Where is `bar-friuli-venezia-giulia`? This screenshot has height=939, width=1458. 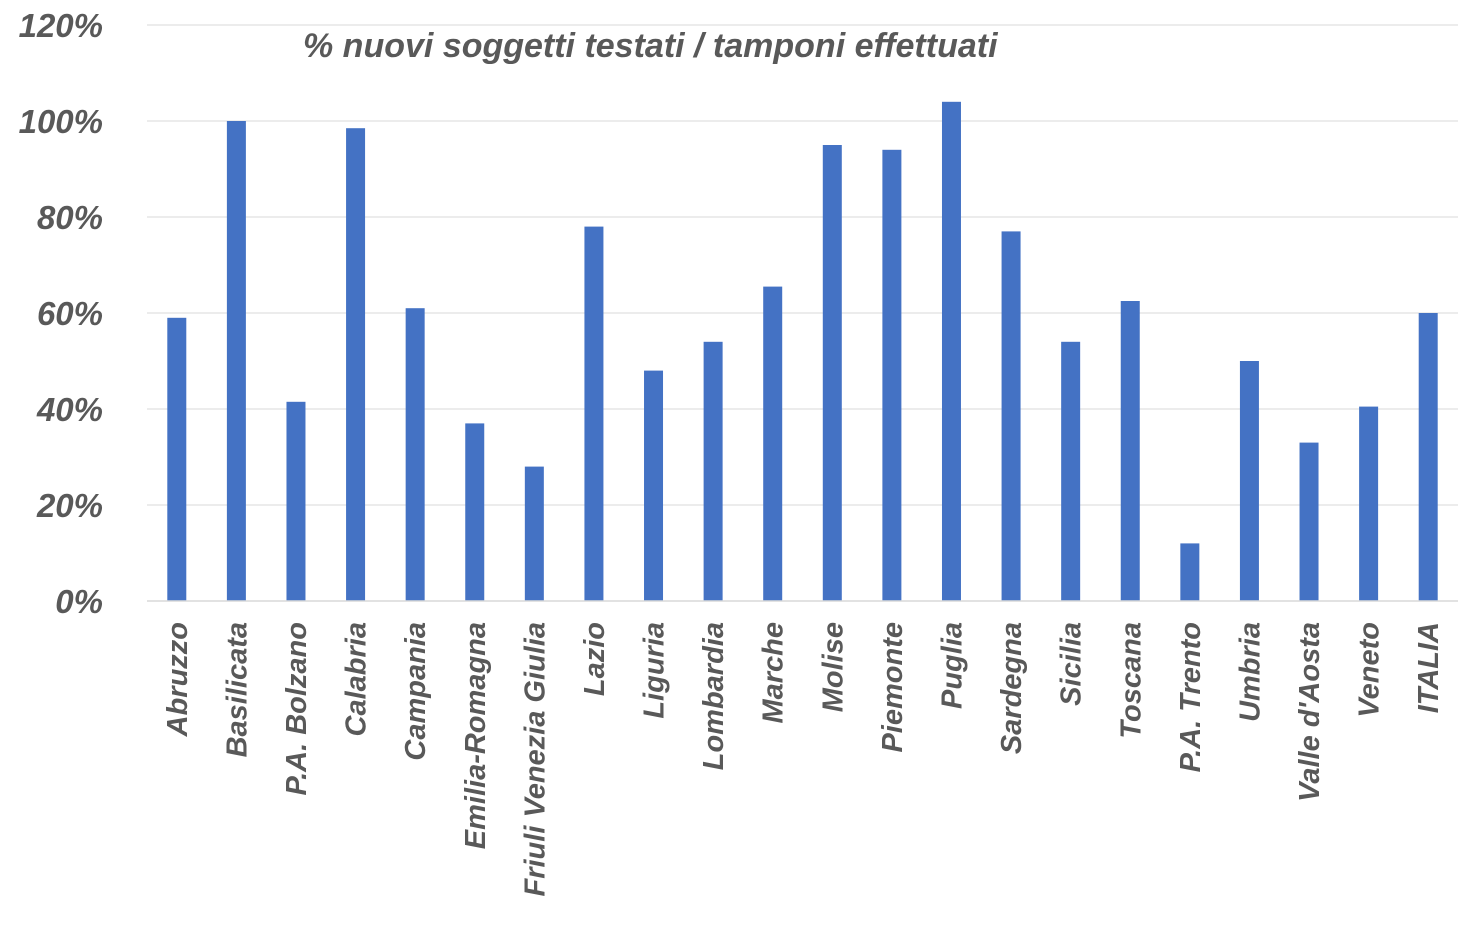
bar-friuli-venezia-giulia is located at coordinates (534, 533).